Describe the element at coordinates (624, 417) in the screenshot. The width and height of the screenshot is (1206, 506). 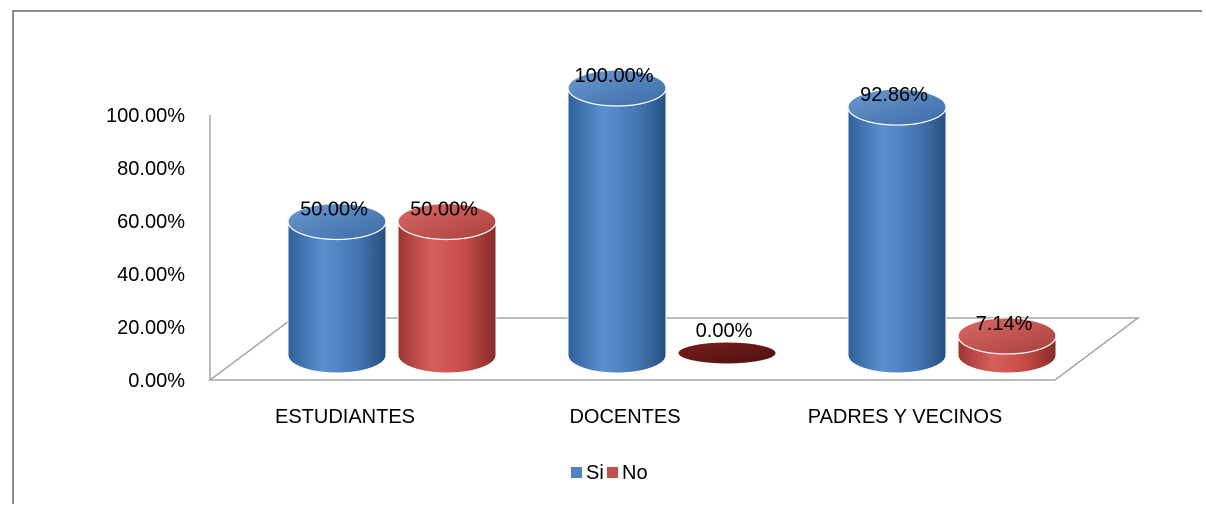
I see `category-label: DOCENTES` at that location.